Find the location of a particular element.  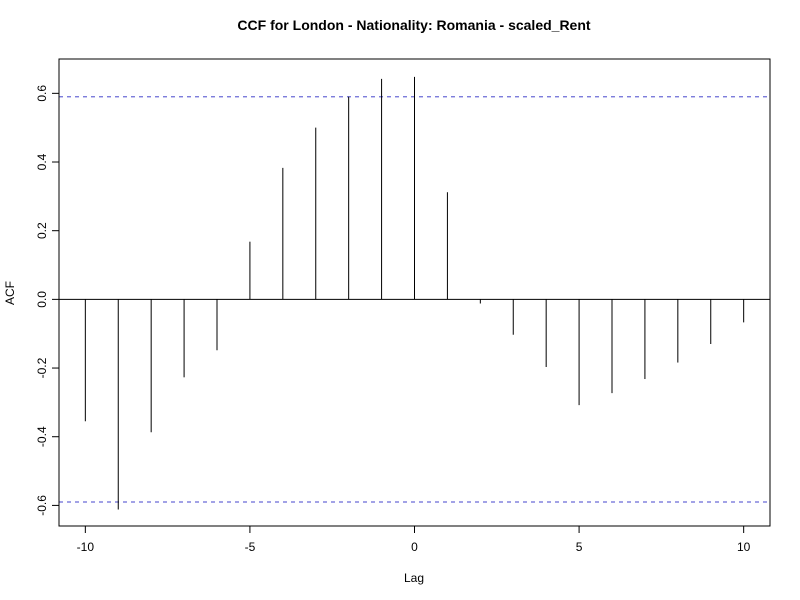

x-axis: -10 -5 0 5 10 is located at coordinates (414, 540).